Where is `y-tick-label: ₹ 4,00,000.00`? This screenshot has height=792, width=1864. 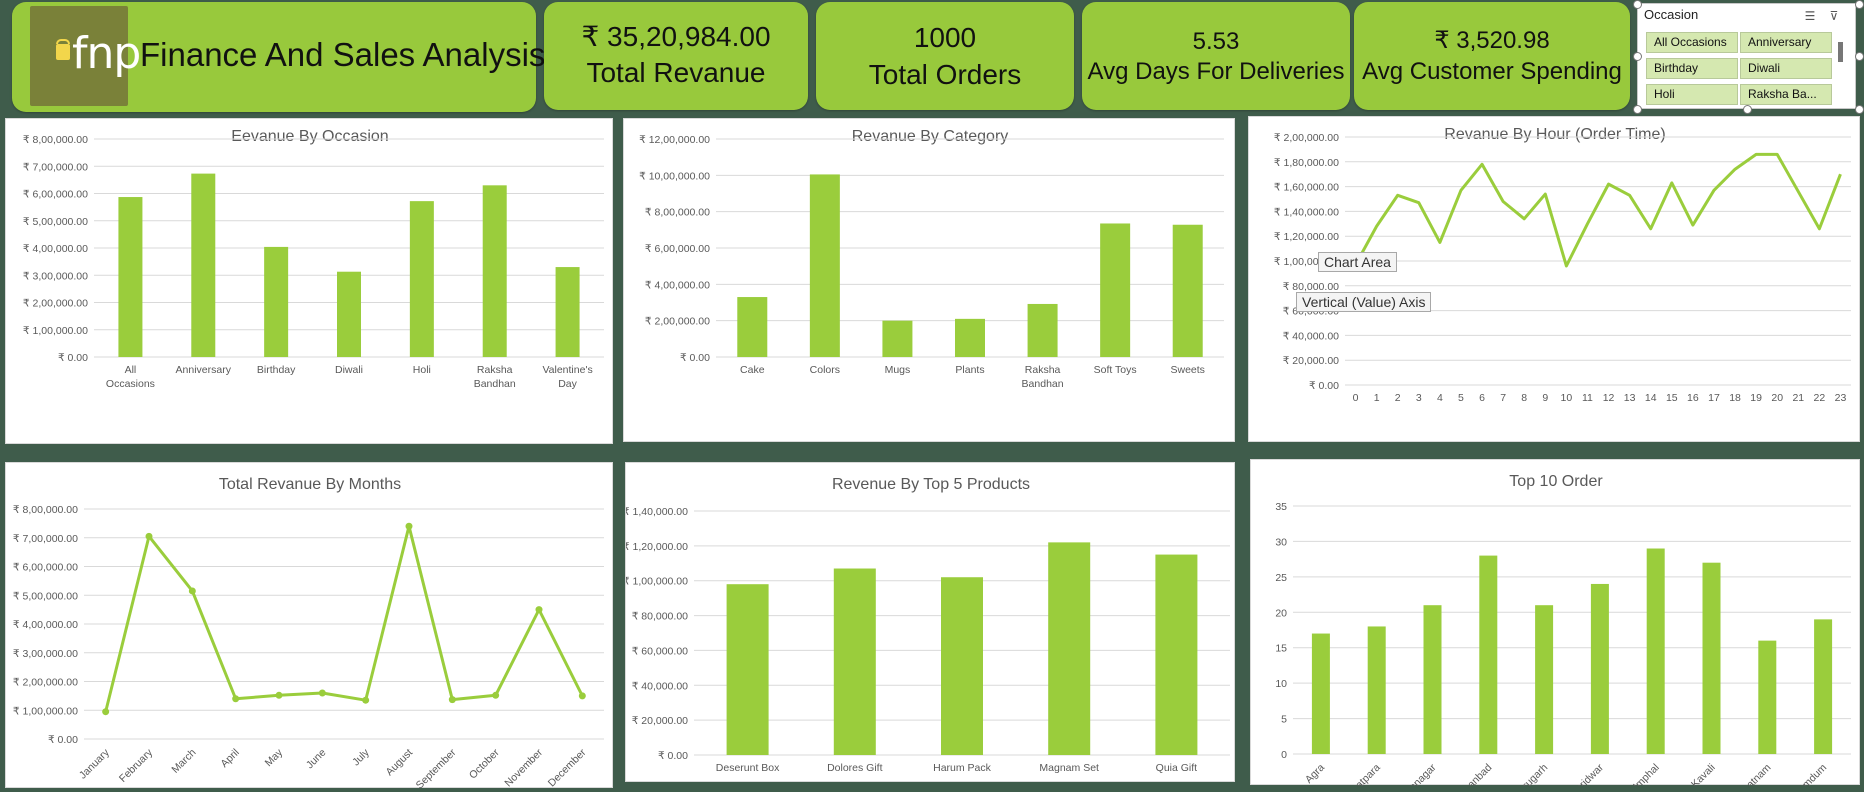
y-tick-label: ₹ 4,00,000.00 is located at coordinates (45, 625).